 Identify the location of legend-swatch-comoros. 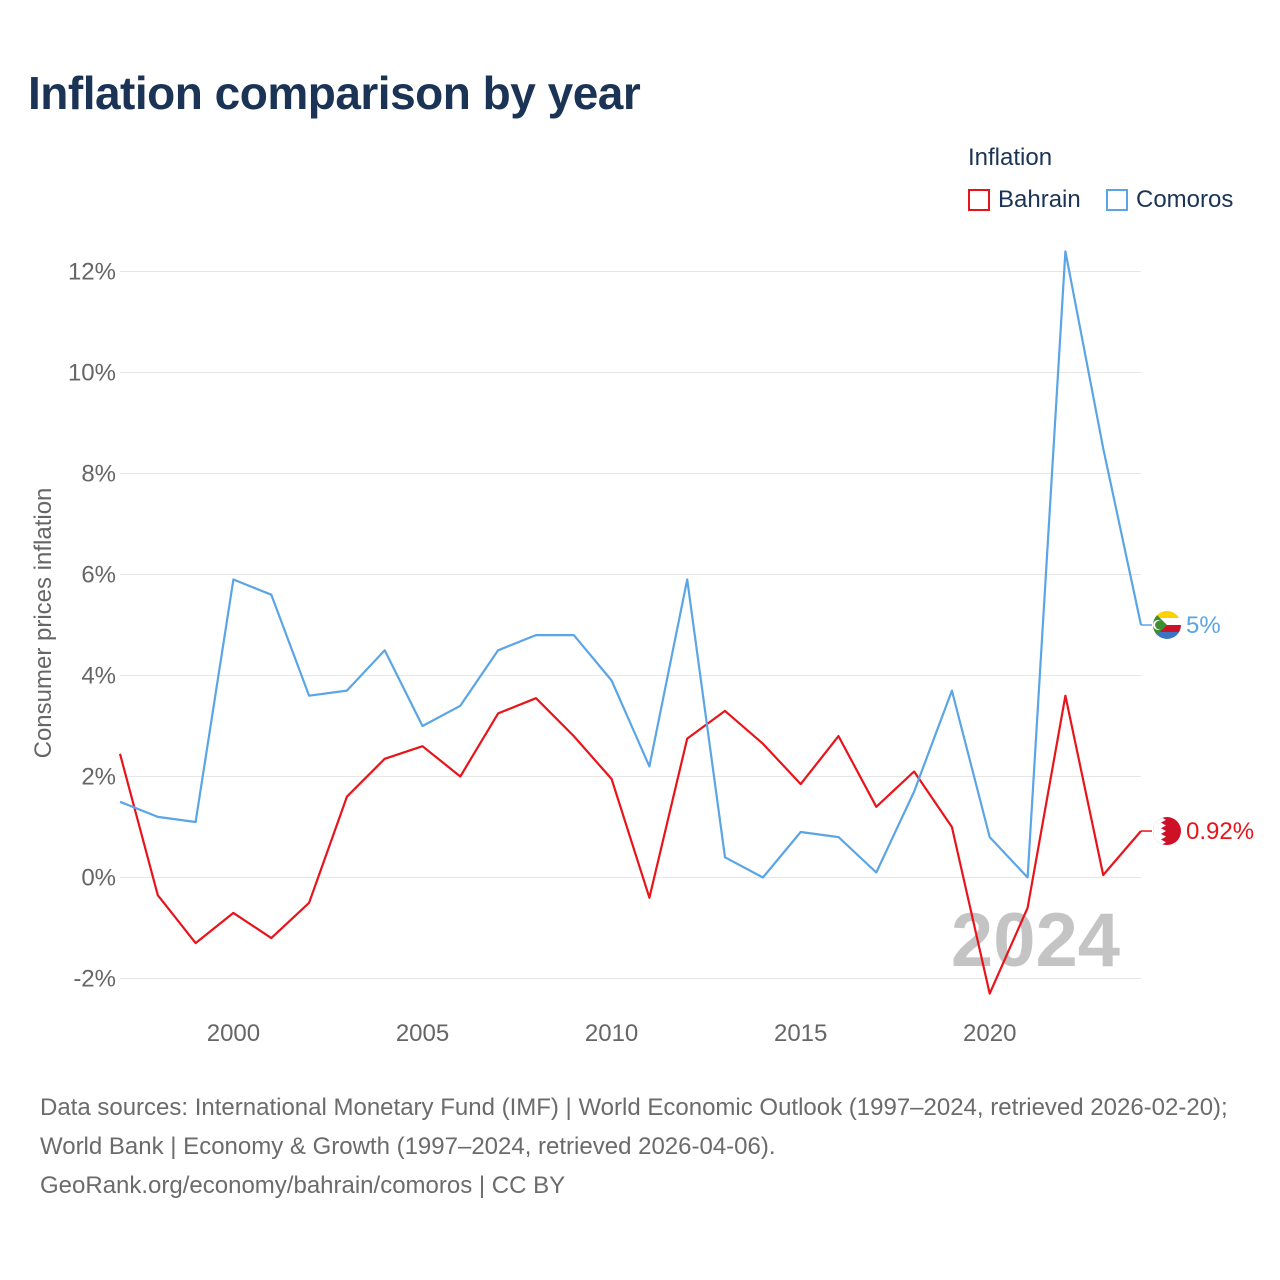
(1117, 200).